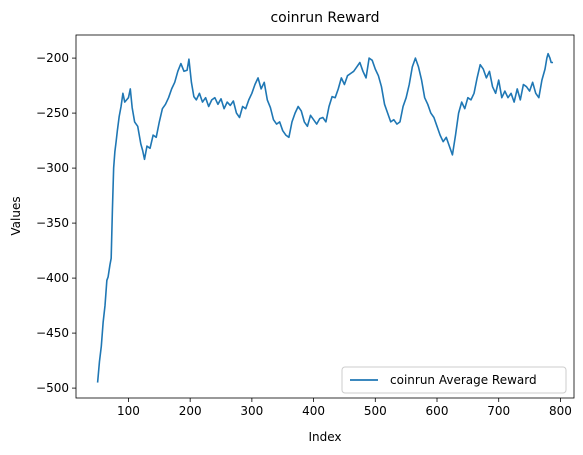  Describe the element at coordinates (52, 388) in the screenshot. I see `y-tick-label: −500` at that location.